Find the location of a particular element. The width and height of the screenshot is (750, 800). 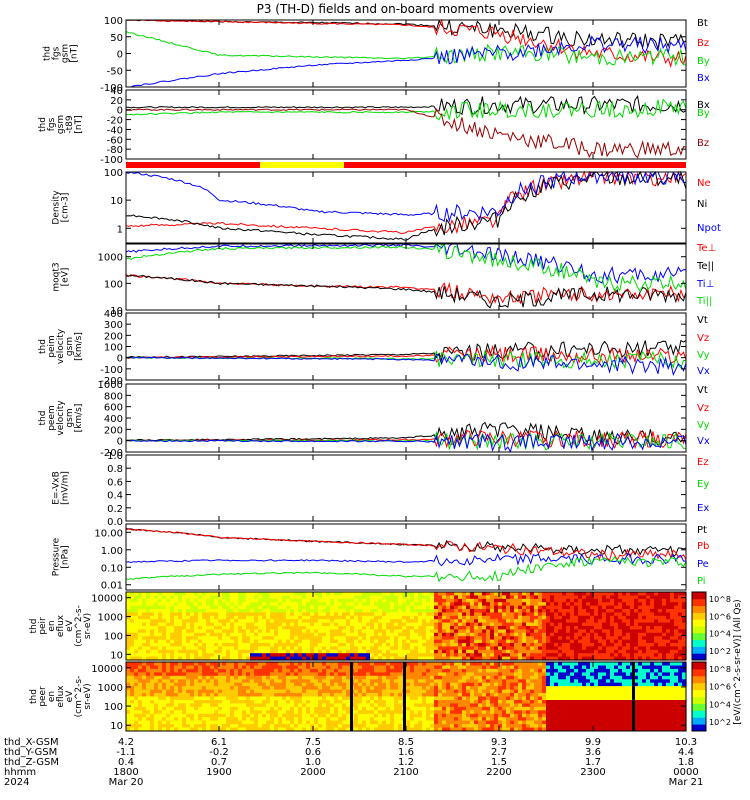

legend-Ne: Ne is located at coordinates (704, 183).